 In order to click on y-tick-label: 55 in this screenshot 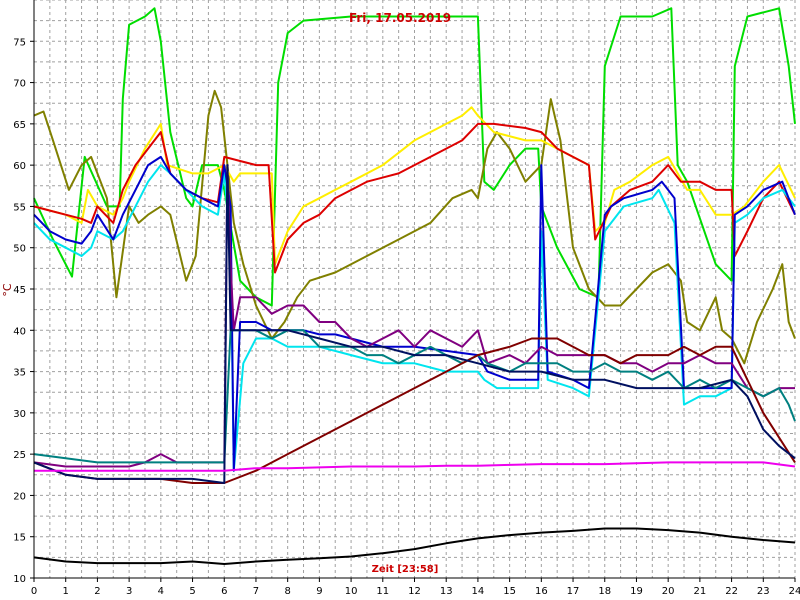, I will do `click(19, 207)`.